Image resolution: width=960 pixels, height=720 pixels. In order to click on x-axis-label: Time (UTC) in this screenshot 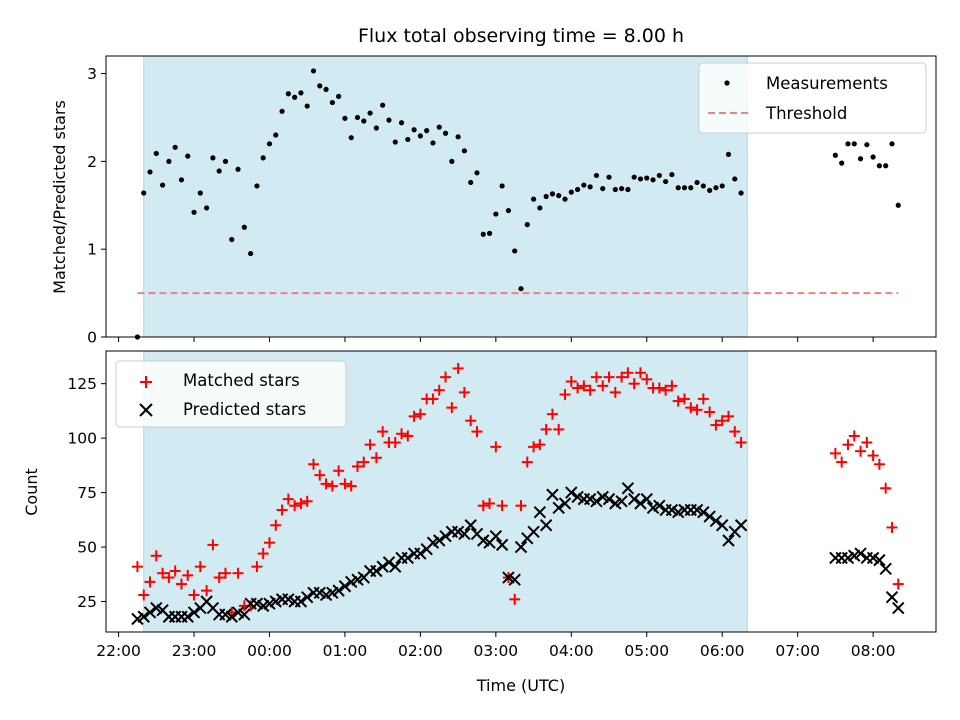, I will do `click(520, 685)`.